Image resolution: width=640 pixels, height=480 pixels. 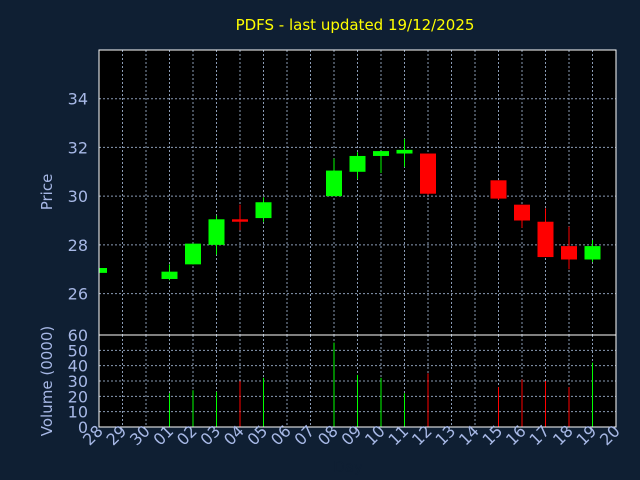 What do you see at coordinates (78, 294) in the screenshot?
I see `price-y-tick-label: 26` at bounding box center [78, 294].